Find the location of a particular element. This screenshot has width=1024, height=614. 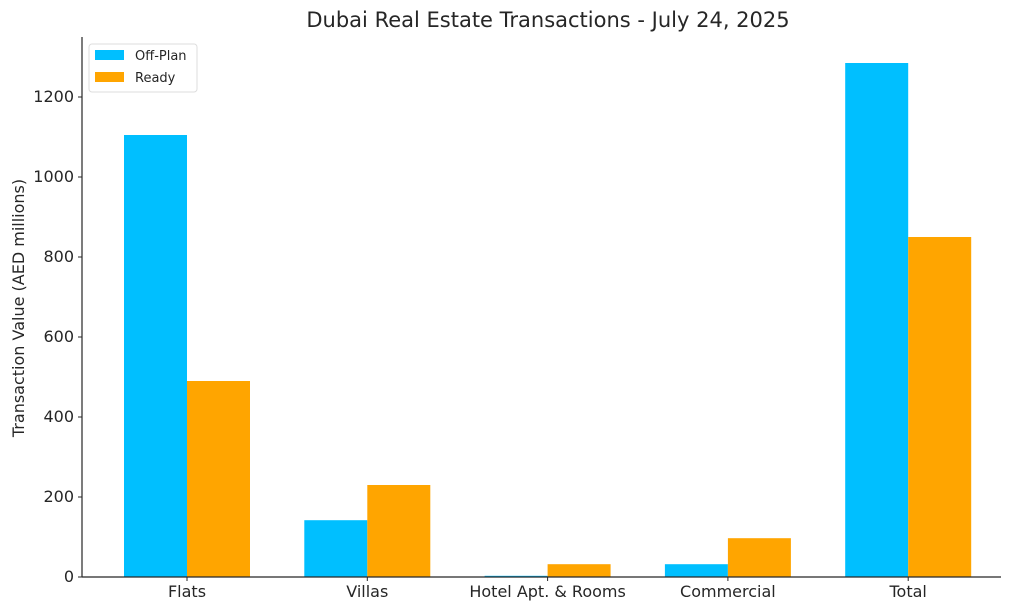

y-tick-label: 600 is located at coordinates (58, 336).